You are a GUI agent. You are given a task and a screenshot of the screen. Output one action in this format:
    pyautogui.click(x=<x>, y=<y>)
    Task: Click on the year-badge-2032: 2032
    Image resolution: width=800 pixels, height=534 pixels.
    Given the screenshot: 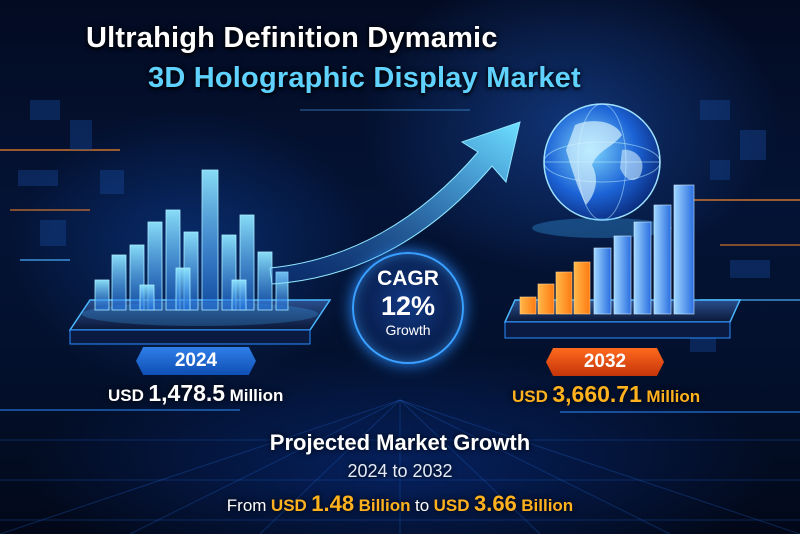 What is the action you would take?
    pyautogui.click(x=605, y=362)
    